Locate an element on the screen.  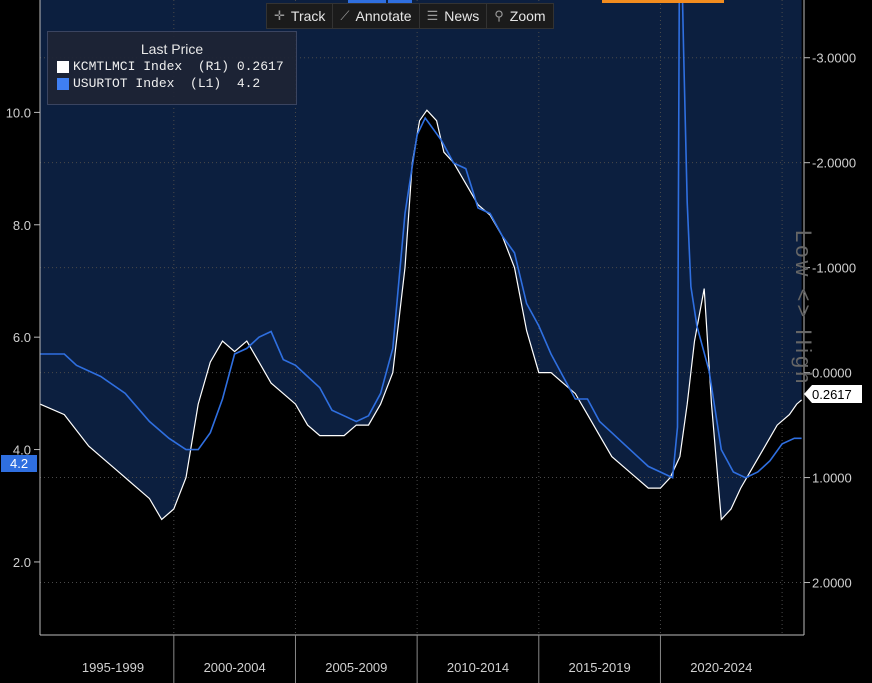
legend-item-kcmtlmci: KCMTLMCI Index (R1) 0.2617 is located at coordinates (176, 66).